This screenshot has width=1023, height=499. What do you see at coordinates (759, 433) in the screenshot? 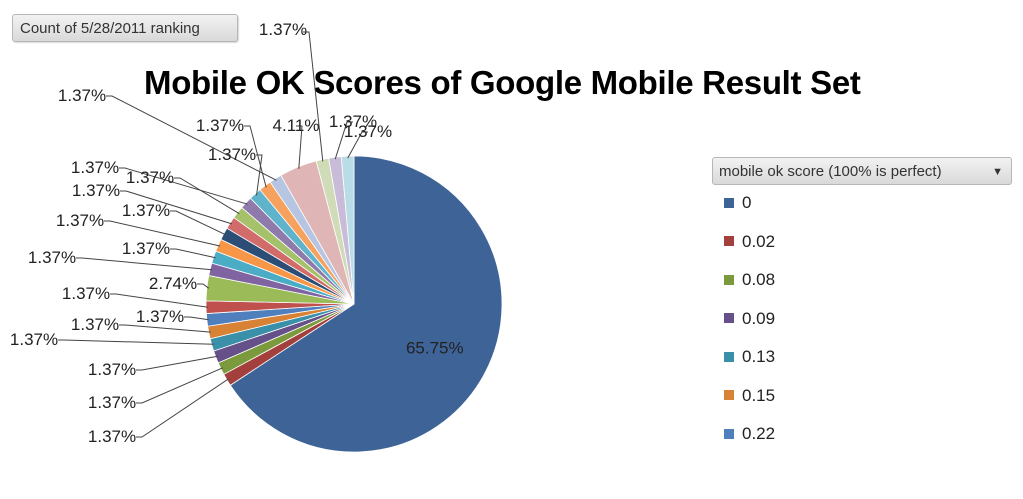
I see `legend-label: 0.22` at bounding box center [759, 433].